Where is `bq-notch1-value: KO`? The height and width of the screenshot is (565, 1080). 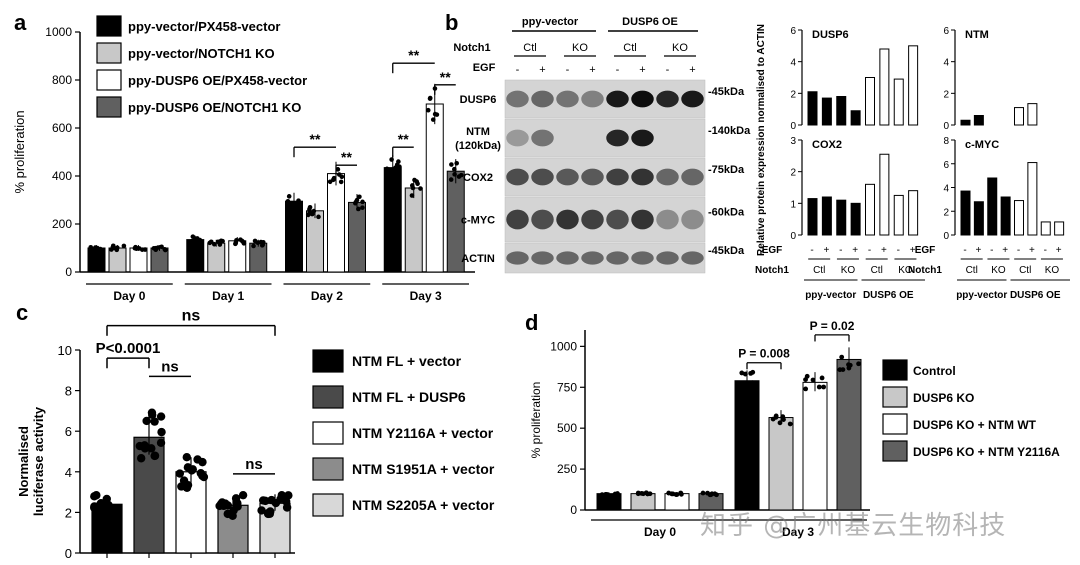
bq-notch1-value: KO is located at coordinates (1052, 270).